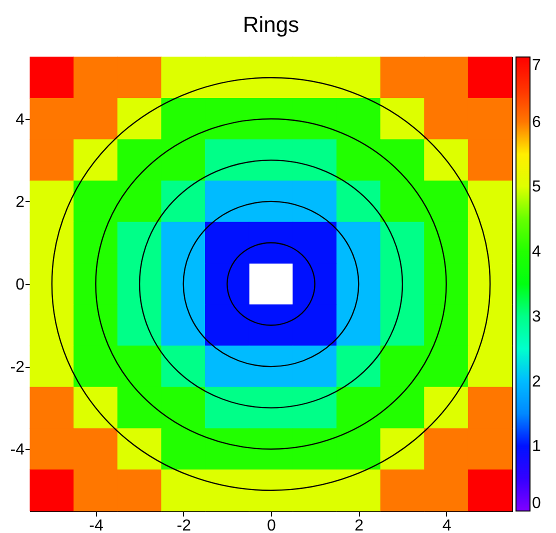  Describe the element at coordinates (17, 367) in the screenshot. I see `y-tick-label: -2` at that location.